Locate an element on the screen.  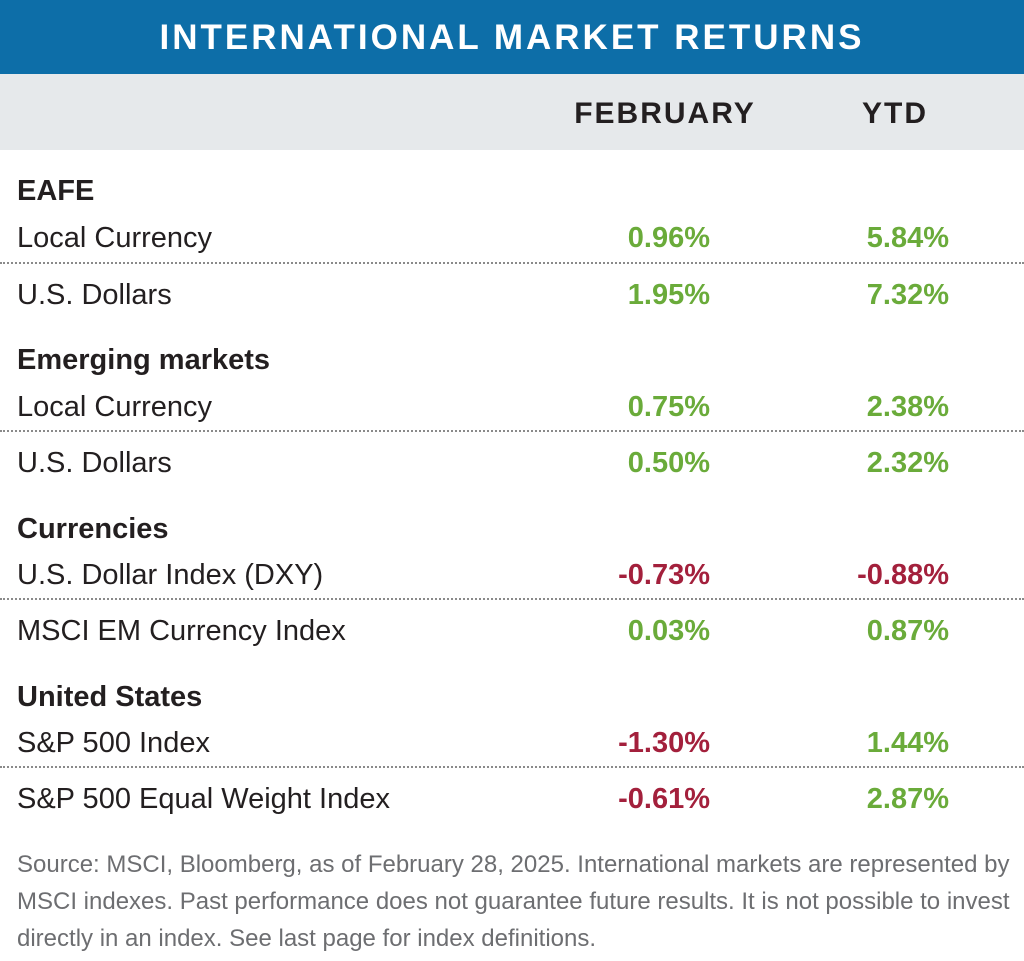
february-value: -1.30% is located at coordinates (664, 743).